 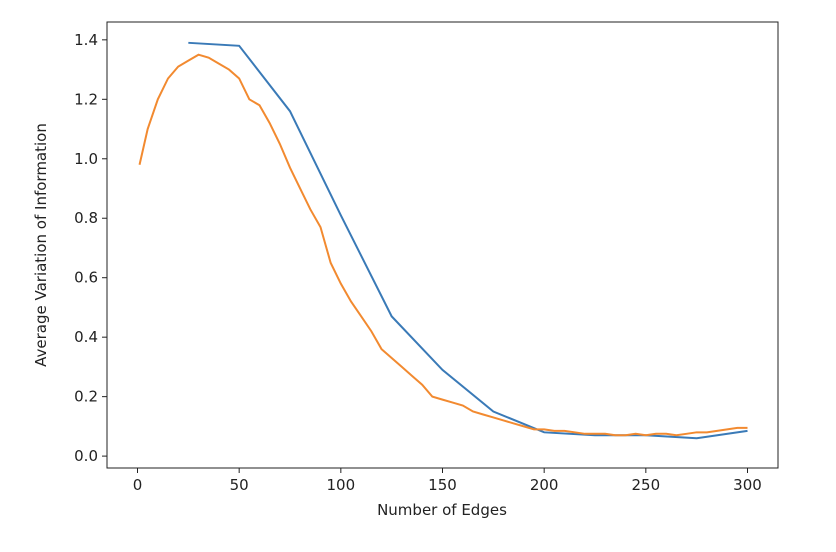 What do you see at coordinates (544, 485) in the screenshot?
I see `x-tick-label: 200` at bounding box center [544, 485].